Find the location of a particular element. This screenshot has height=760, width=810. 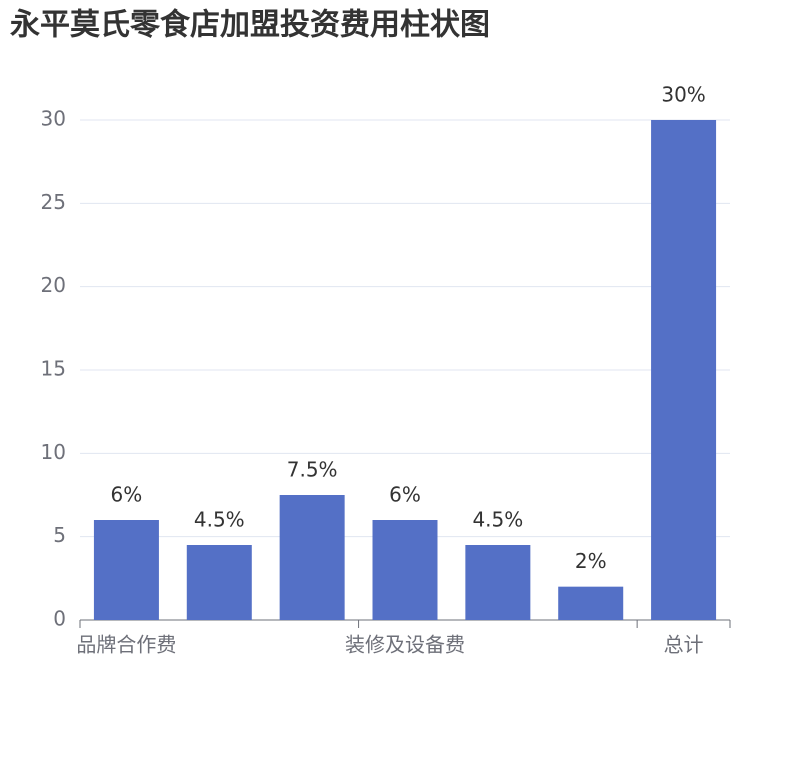

y-tick-label: 5 is located at coordinates (59, 535).